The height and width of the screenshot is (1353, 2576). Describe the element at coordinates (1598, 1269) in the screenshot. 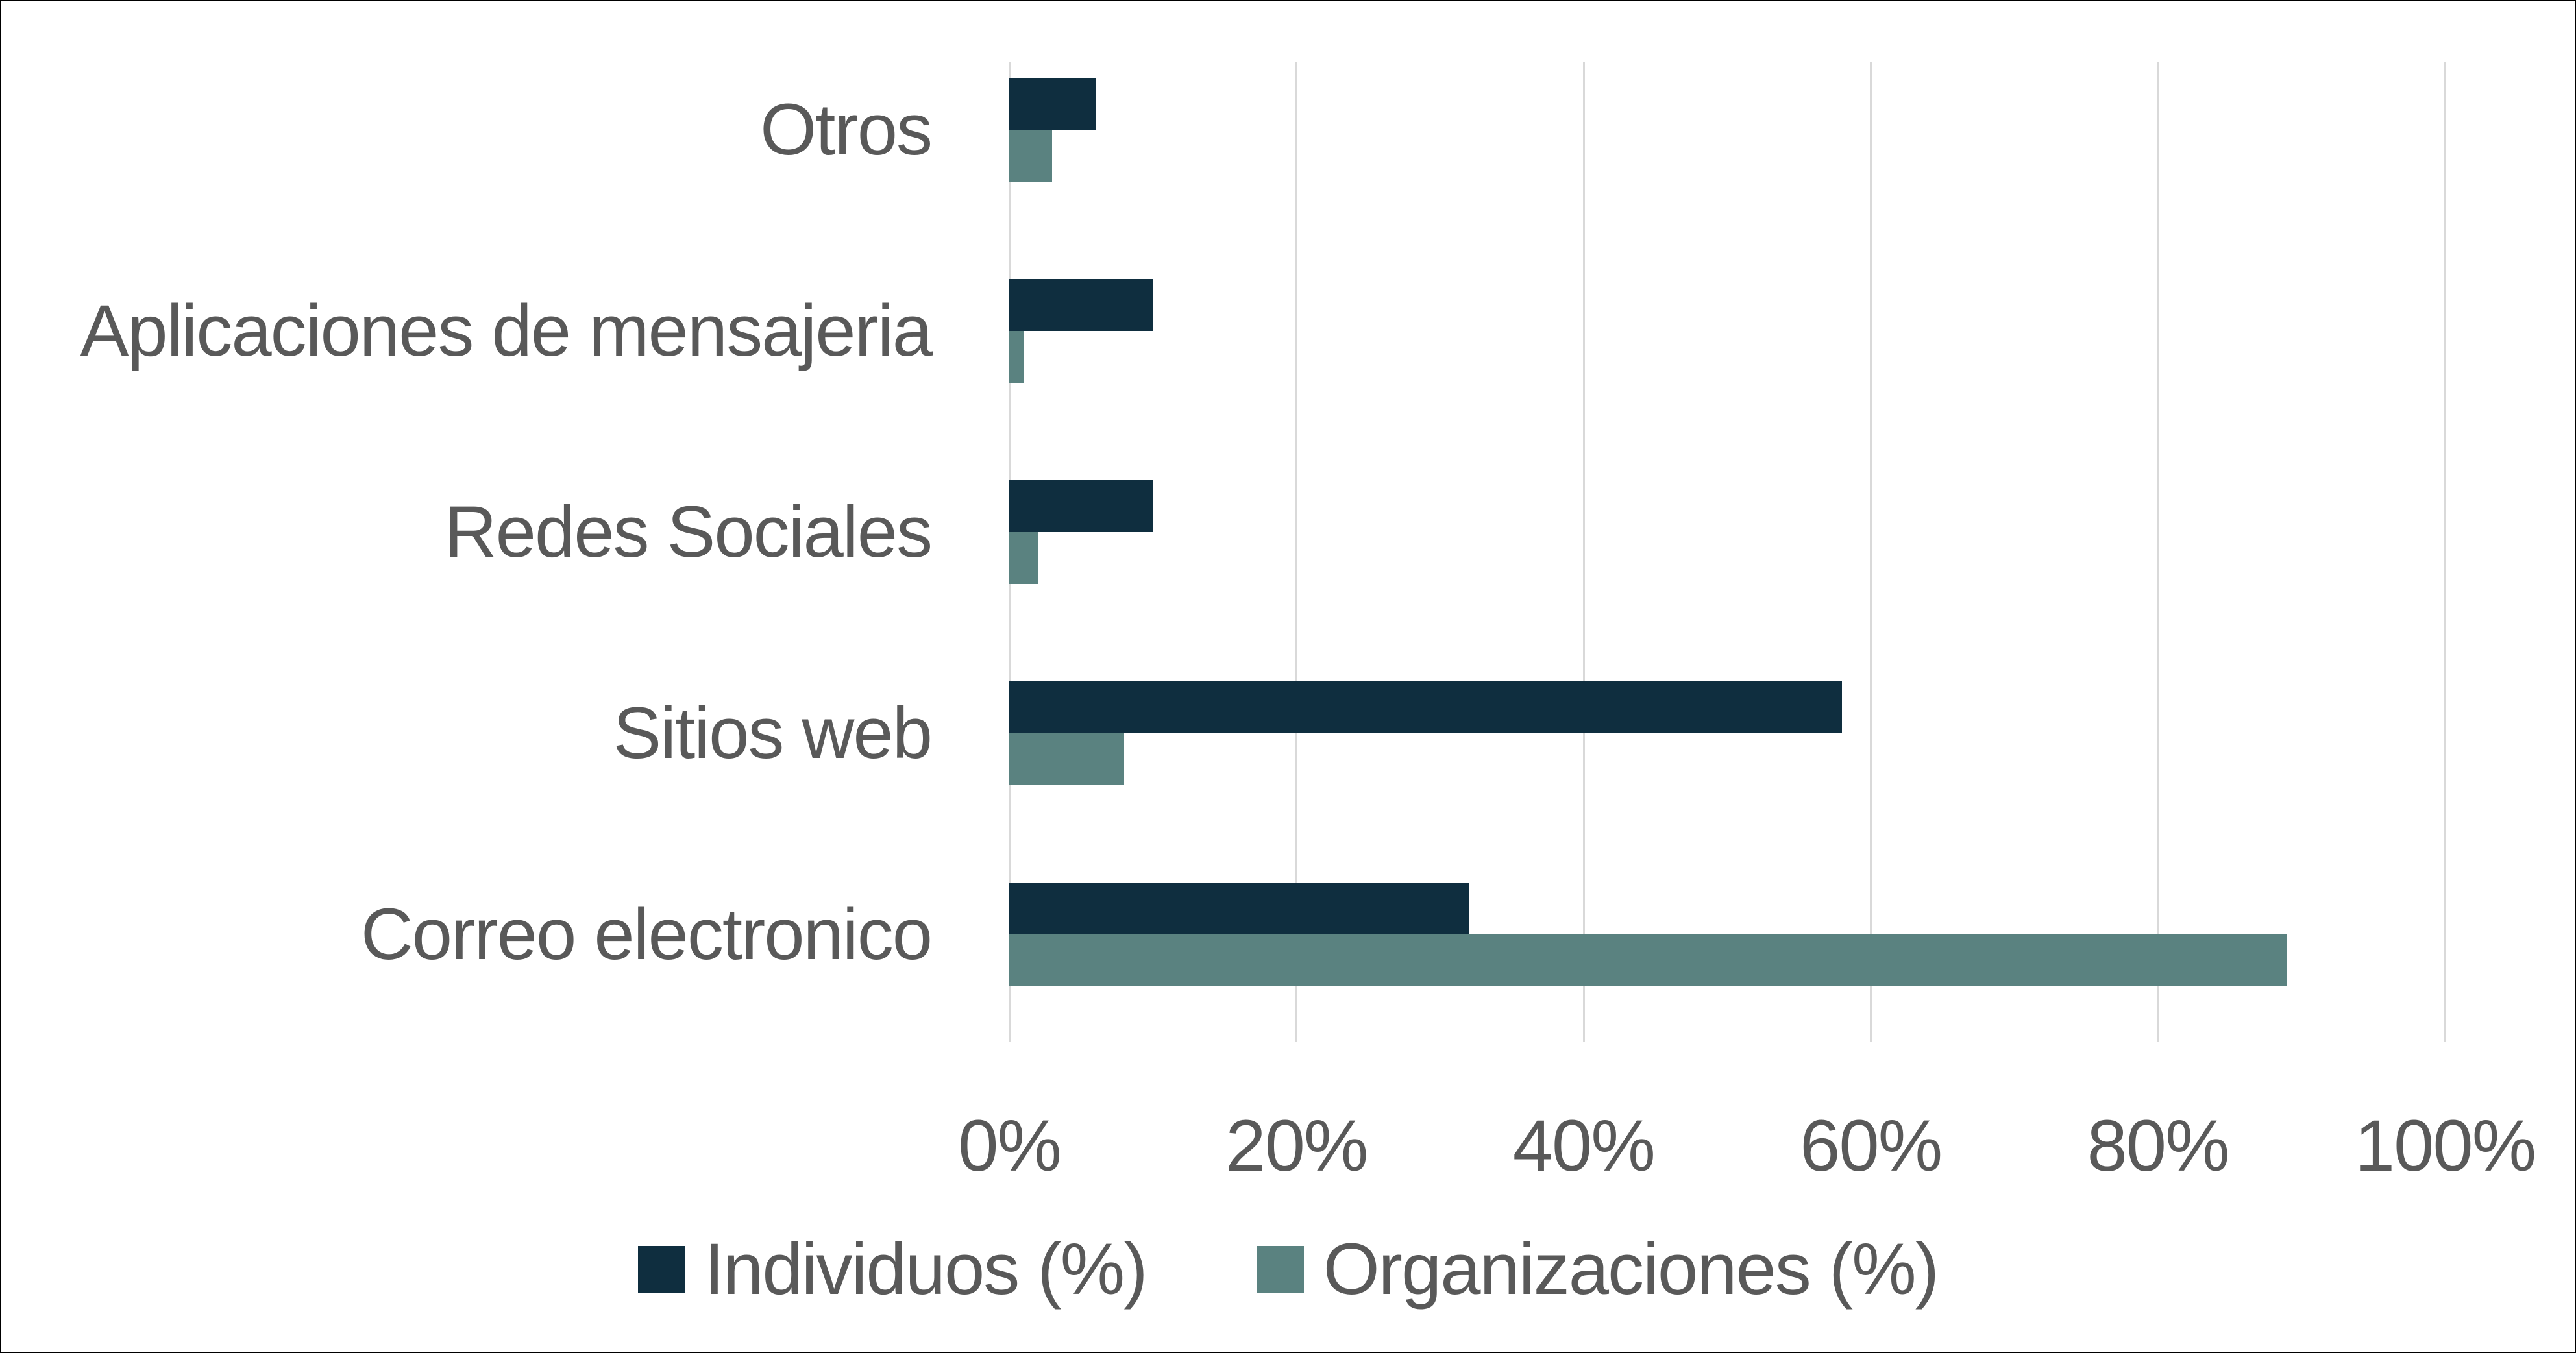

I see `legend-item-organizaciones: Organizaciones (%)` at that location.